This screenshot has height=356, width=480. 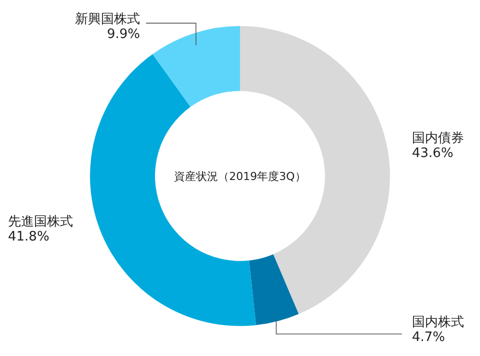 I want to click on data-label: 9.9%, so click(x=123, y=34).